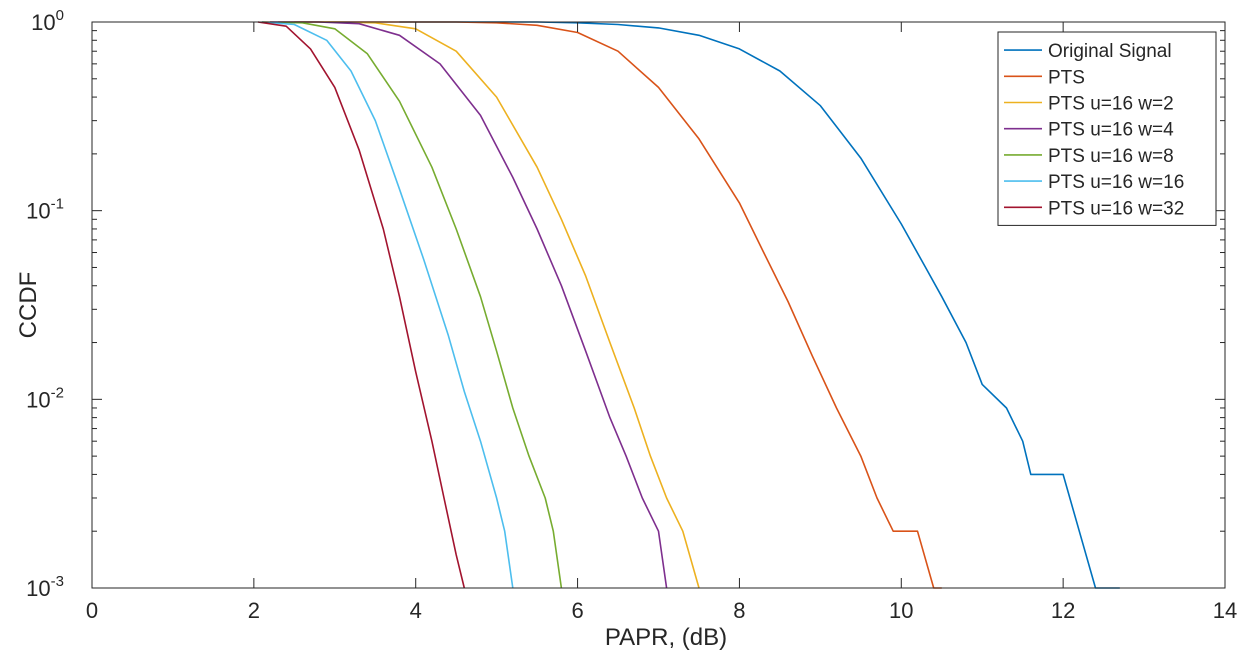 This screenshot has height=660, width=1250. What do you see at coordinates (1111, 156) in the screenshot?
I see `legend-label-5: PTS u=16 w=8` at bounding box center [1111, 156].